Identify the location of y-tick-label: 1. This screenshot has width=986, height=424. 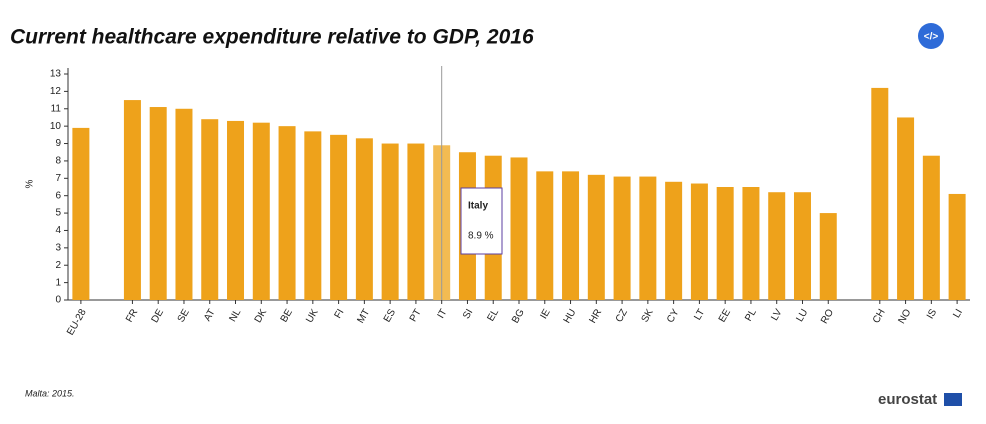
(58, 282).